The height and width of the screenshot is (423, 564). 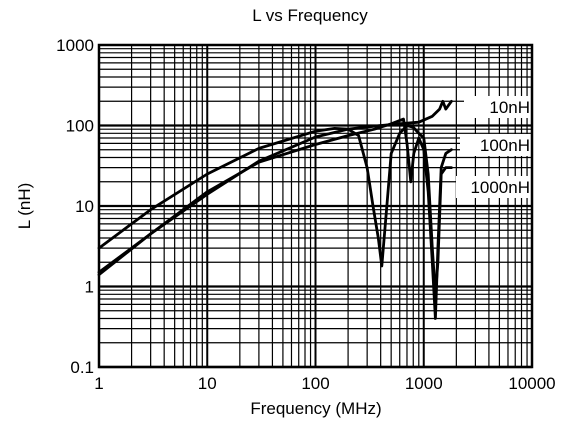 What do you see at coordinates (315, 383) in the screenshot?
I see `x-tick-label: 100` at bounding box center [315, 383].